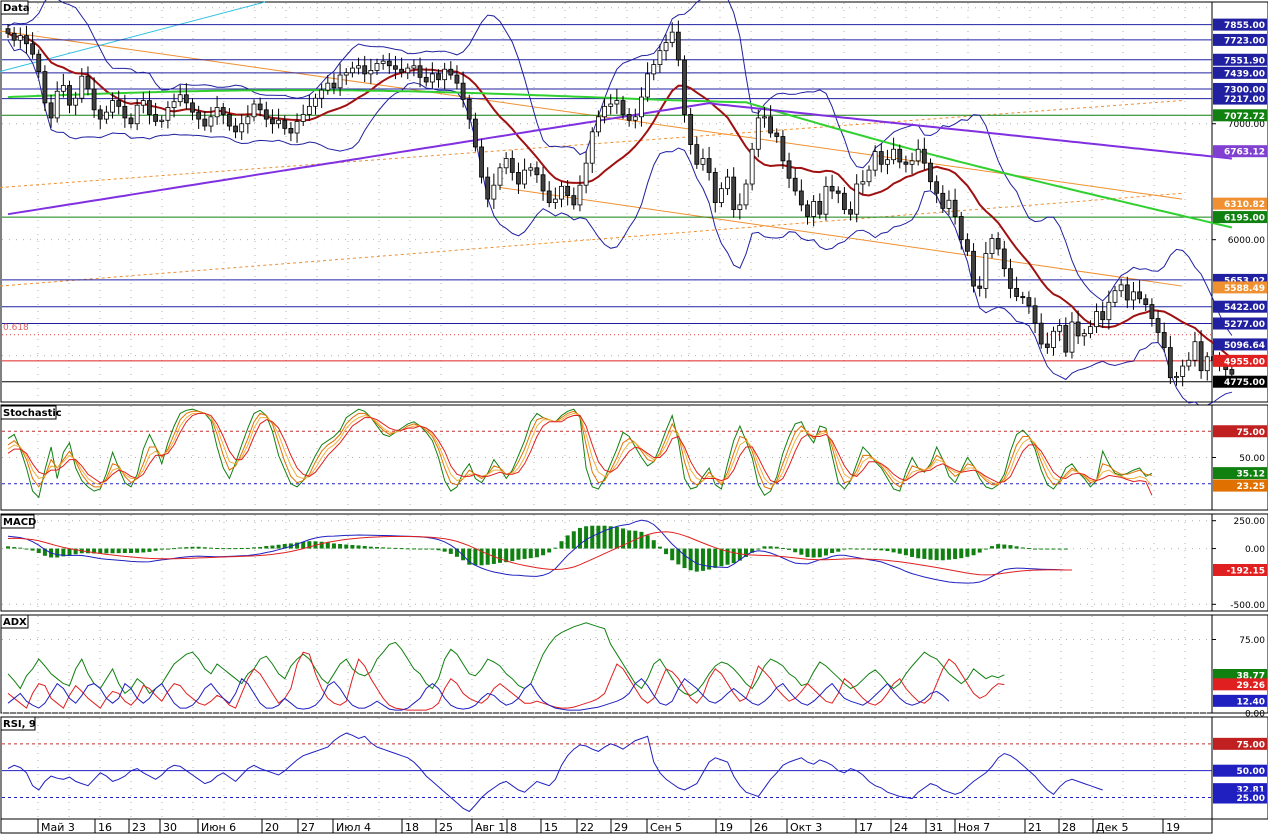 Image resolution: width=1268 pixels, height=834 pixels. What do you see at coordinates (1240, 700) in the screenshot?
I see `adx-panel-value-label-box` at bounding box center [1240, 700].